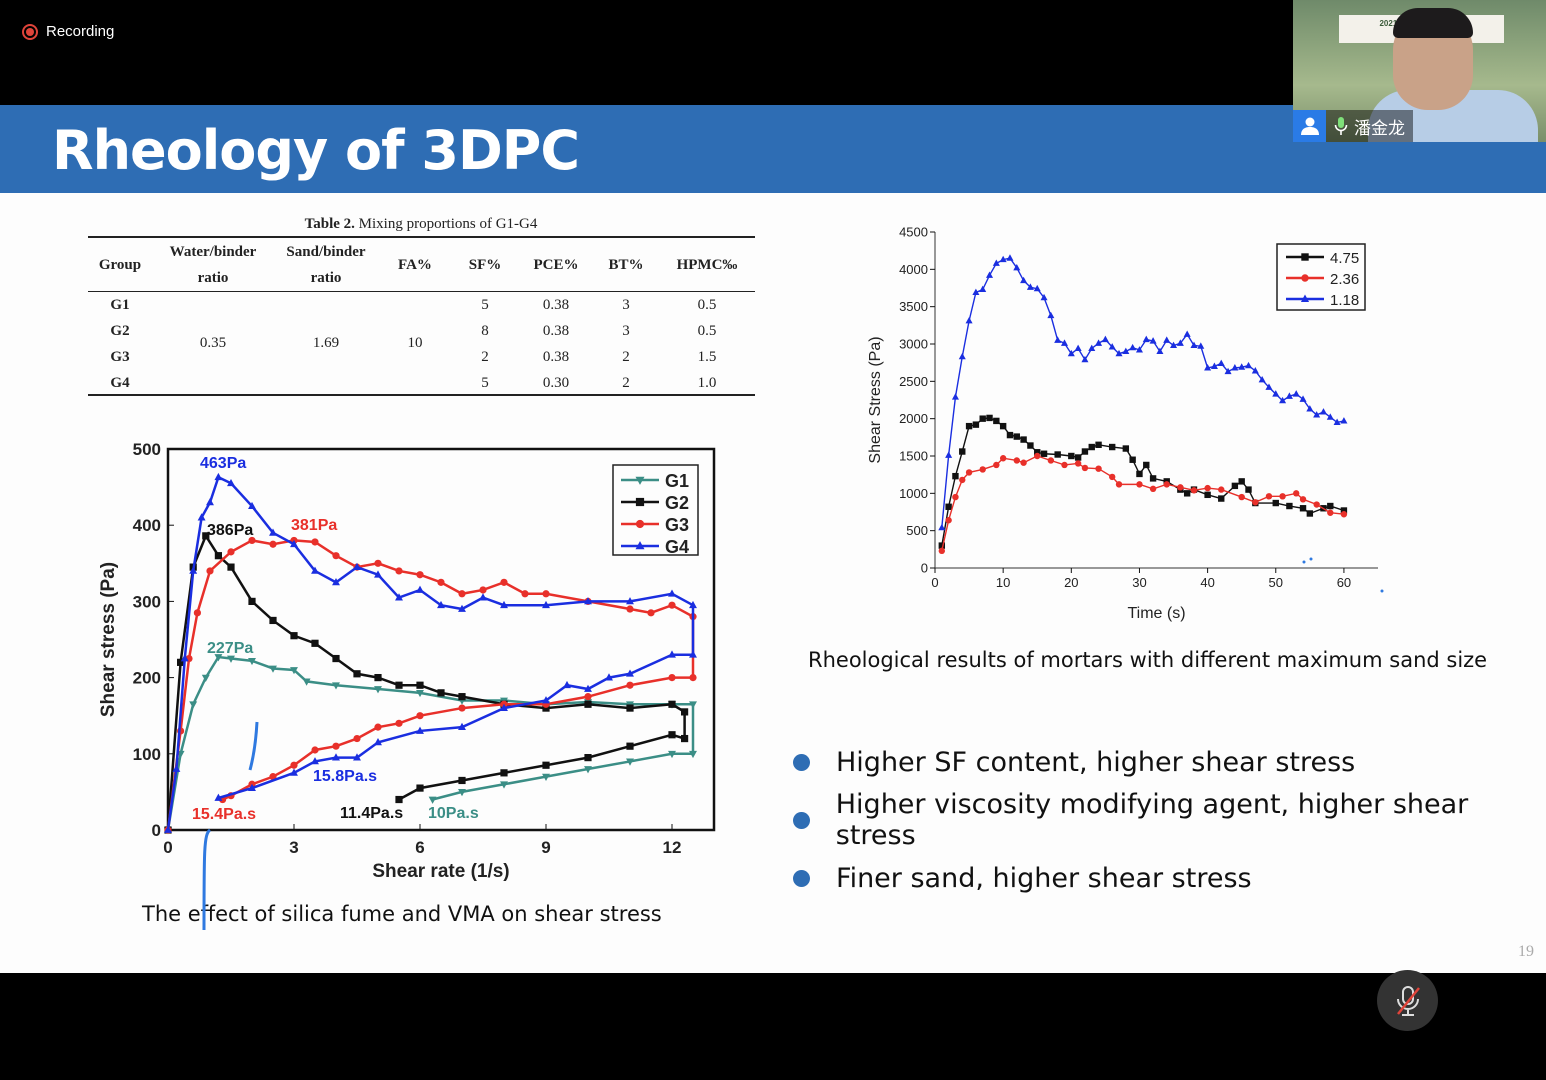 The image size is (1546, 1080). Describe the element at coordinates (1139, 582) in the screenshot. I see `x-tick-label: 30` at that location.